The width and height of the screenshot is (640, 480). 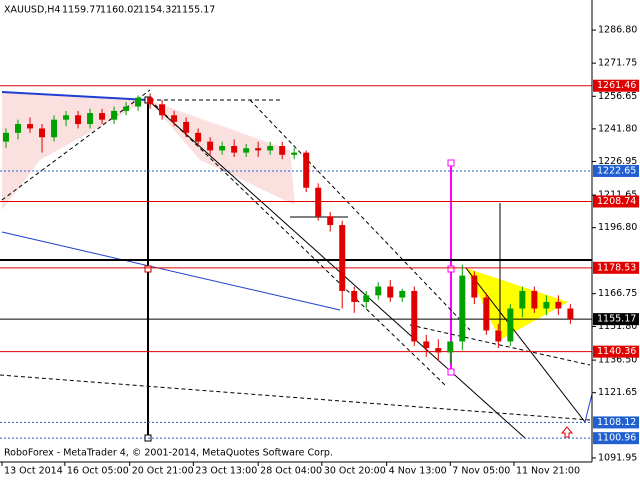 What do you see at coordinates (617, 227) in the screenshot?
I see `y-tick-label: 1196.80` at bounding box center [617, 227].